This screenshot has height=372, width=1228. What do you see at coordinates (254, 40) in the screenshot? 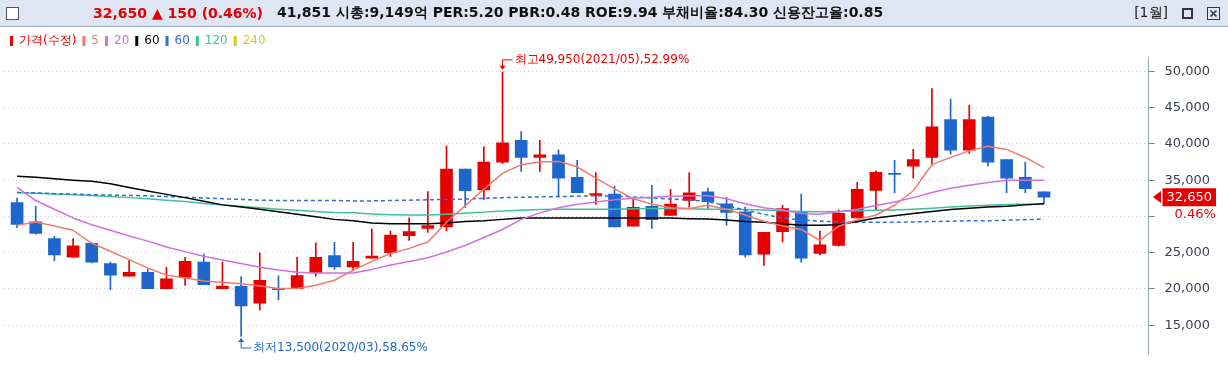
I see `legend-label: 240` at bounding box center [254, 40].